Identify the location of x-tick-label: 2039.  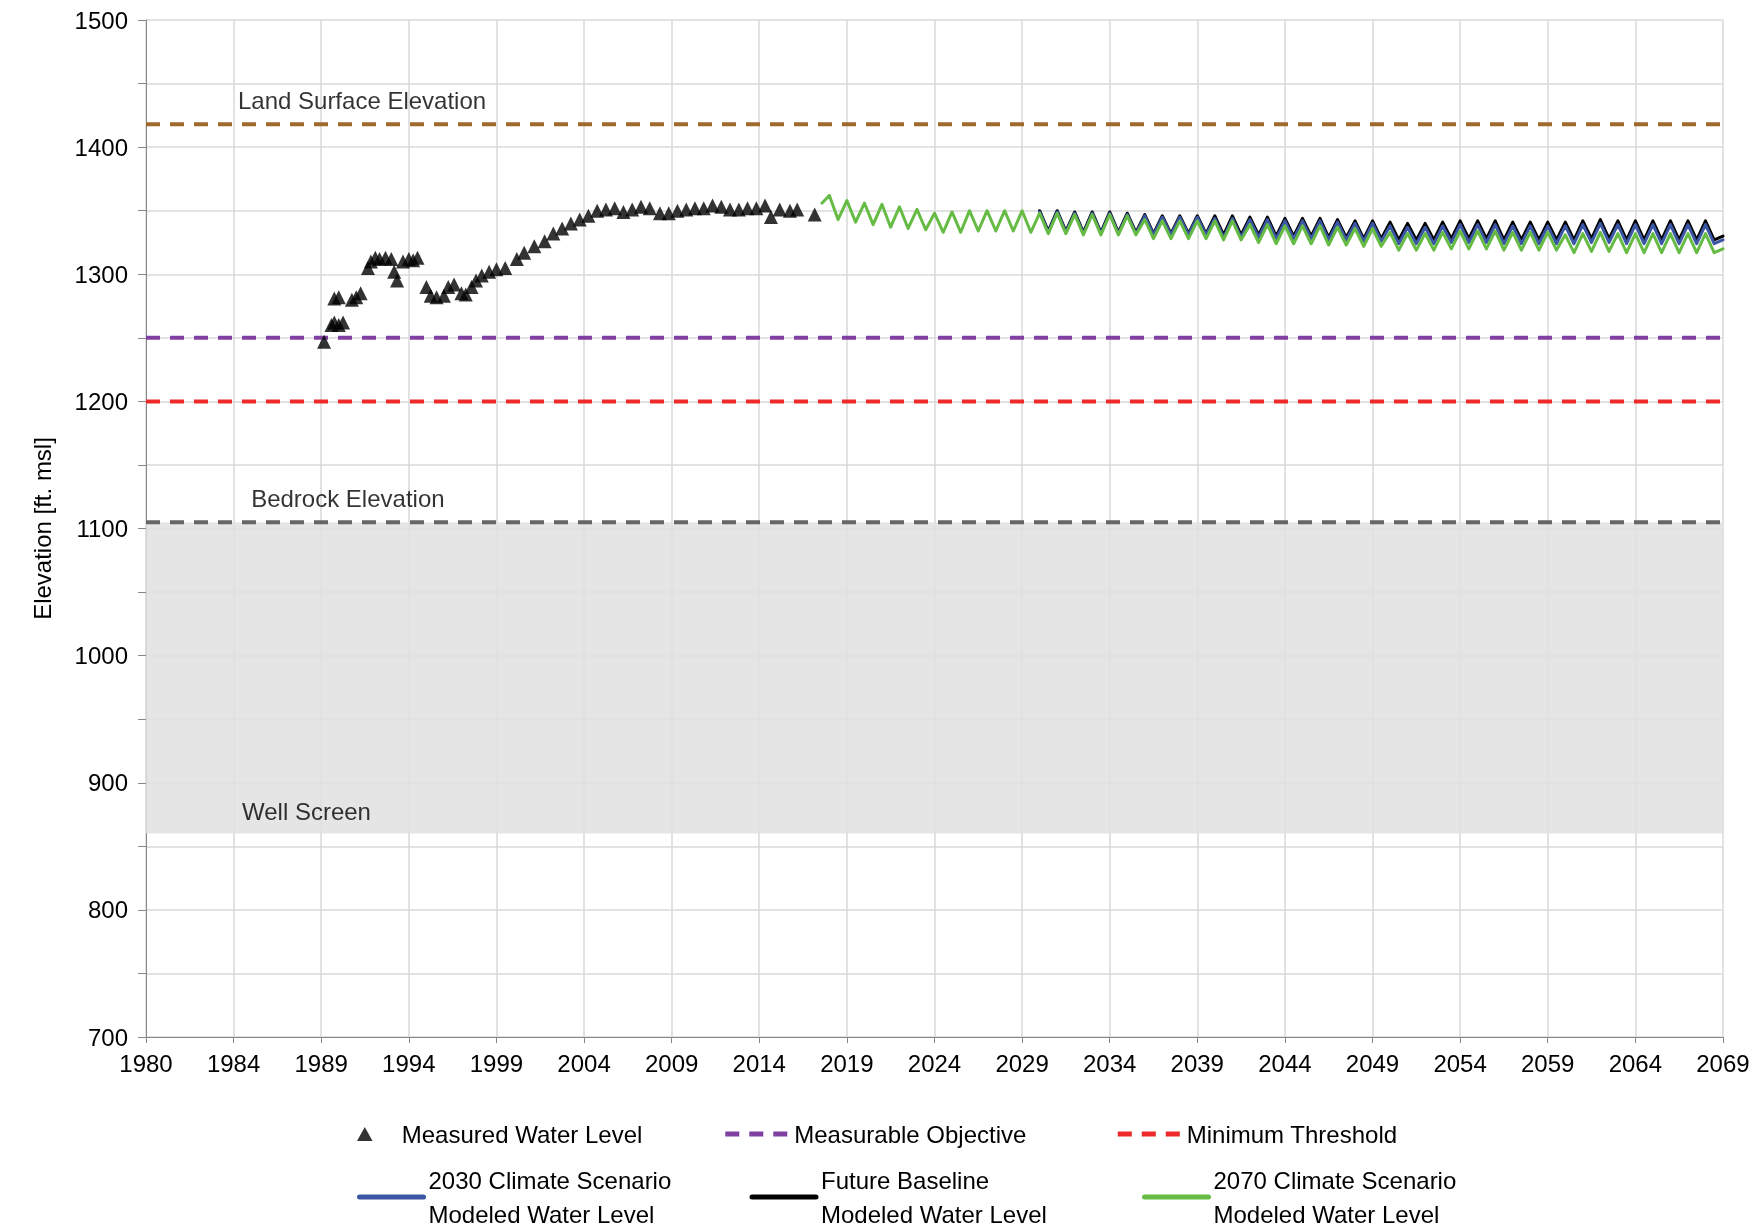
(1197, 1063).